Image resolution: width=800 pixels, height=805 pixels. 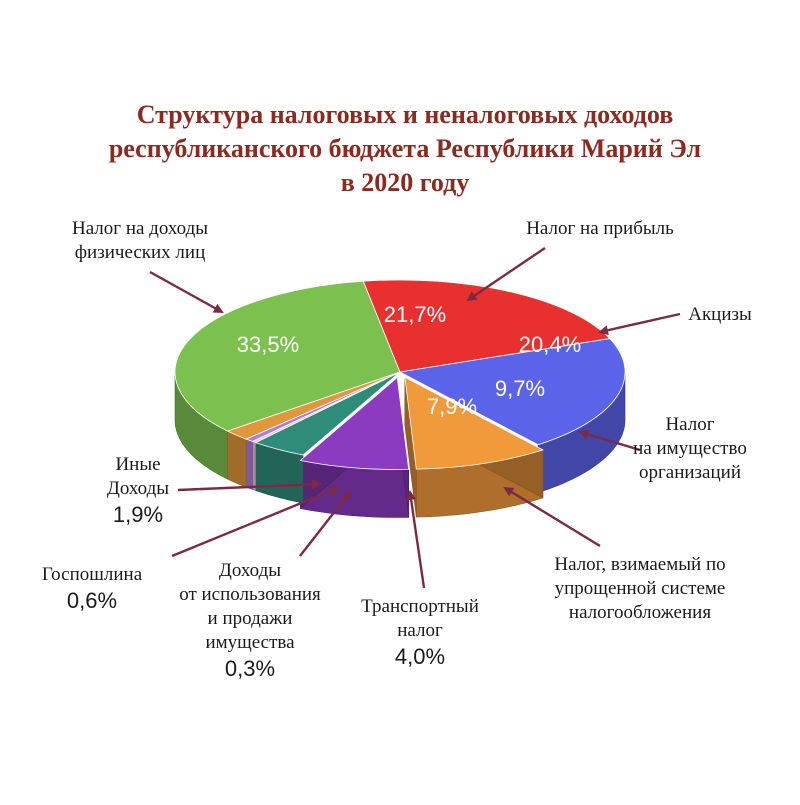 What do you see at coordinates (250, 570) in the screenshot?
I see `slice-name-label-6-0: Доходы` at bounding box center [250, 570].